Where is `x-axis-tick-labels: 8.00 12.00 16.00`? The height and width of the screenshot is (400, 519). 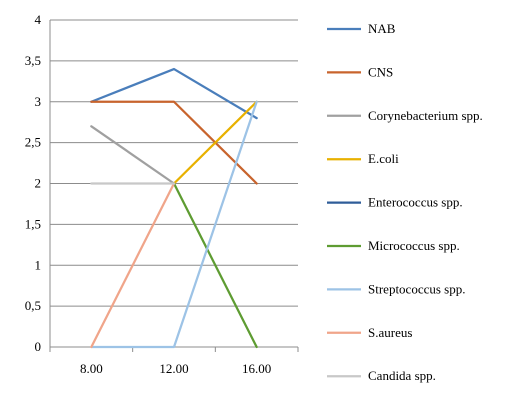
x-axis-tick-labels: 8.00 12.00 16.00 is located at coordinates (175, 368).